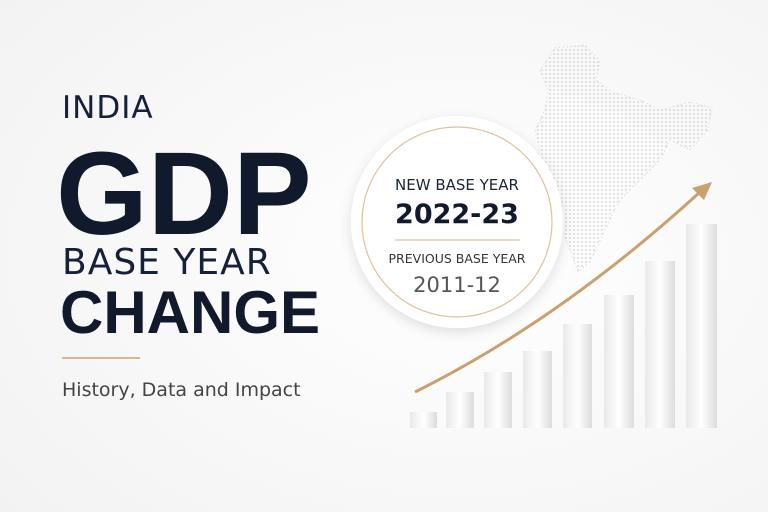  Describe the element at coordinates (457, 185) in the screenshot. I see `new-label: NEW BASE YEAR` at that location.